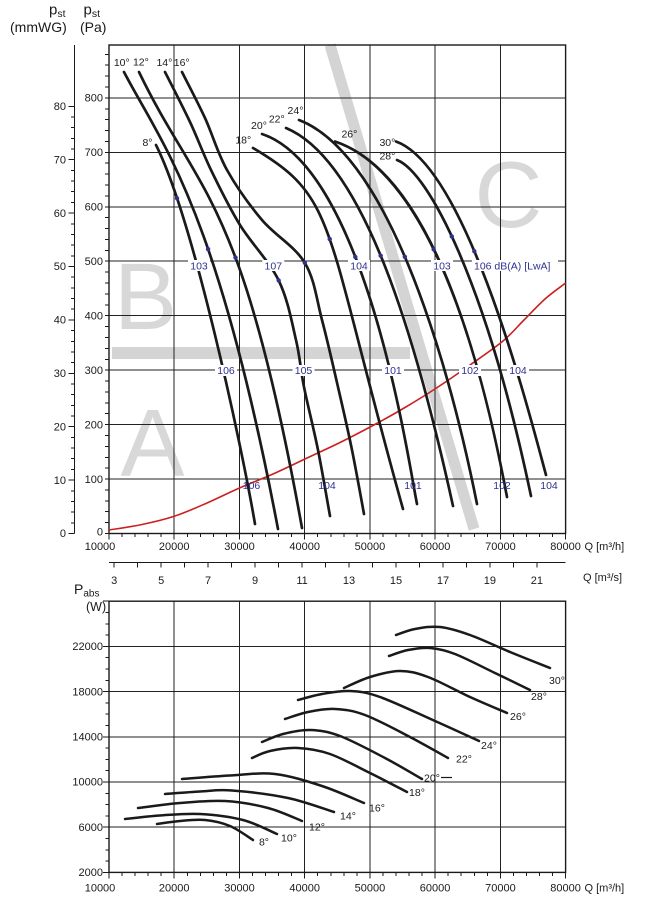 The height and width of the screenshot is (908, 645). Describe the element at coordinates (512, 267) in the screenshot. I see `svg-text: 106 dB(A) [LwA]` at that location.